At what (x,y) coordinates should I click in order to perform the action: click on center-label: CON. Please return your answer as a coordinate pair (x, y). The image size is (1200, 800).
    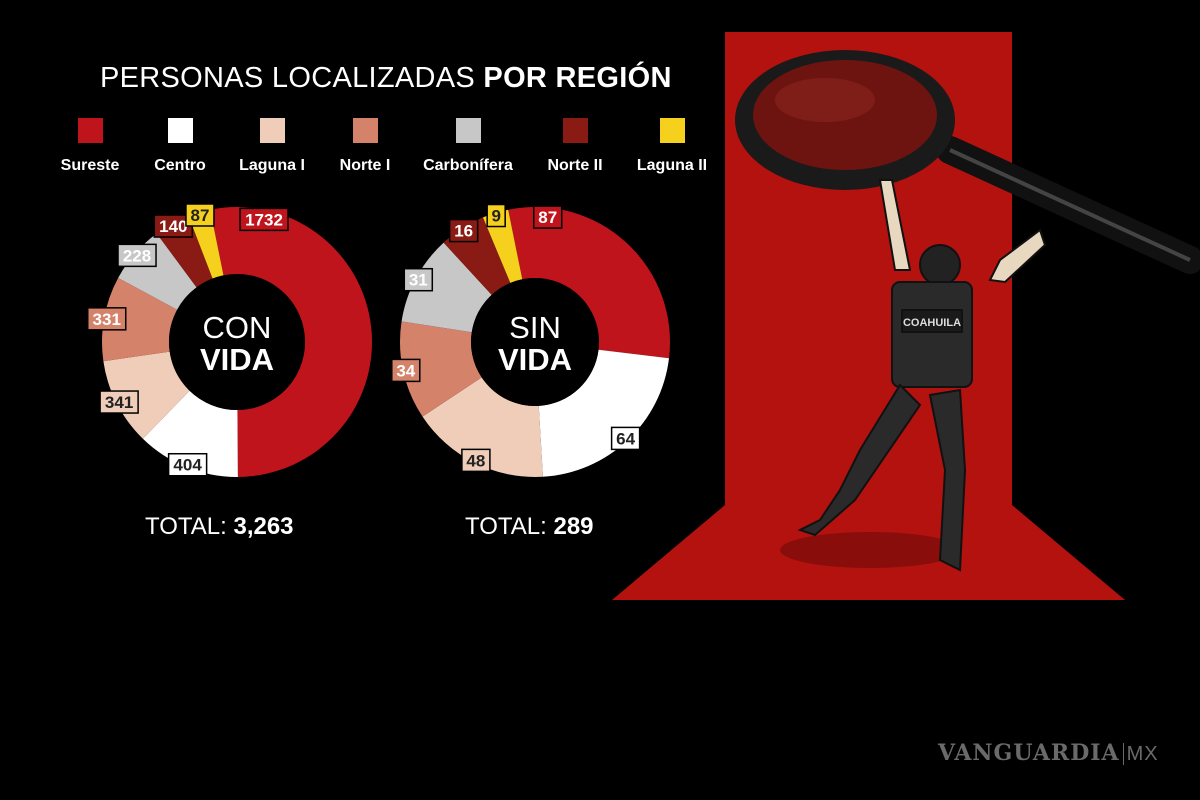
    Looking at the image, I should click on (237, 327).